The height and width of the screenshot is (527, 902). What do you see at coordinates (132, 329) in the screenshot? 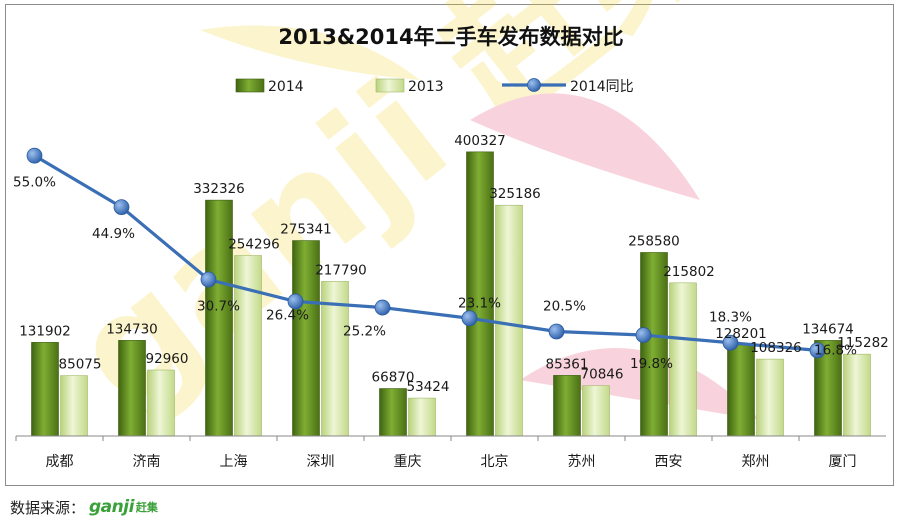
I see `bar-2014-label: 134730` at bounding box center [132, 329].